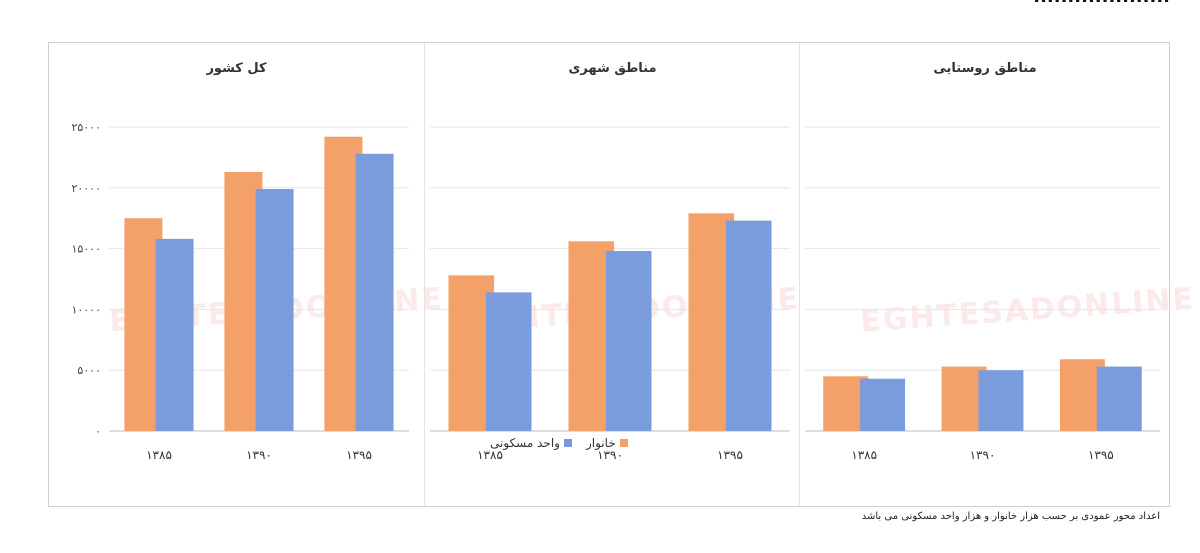  I want to click on legend: خانوار واحد مسکونی, so click(559, 443).